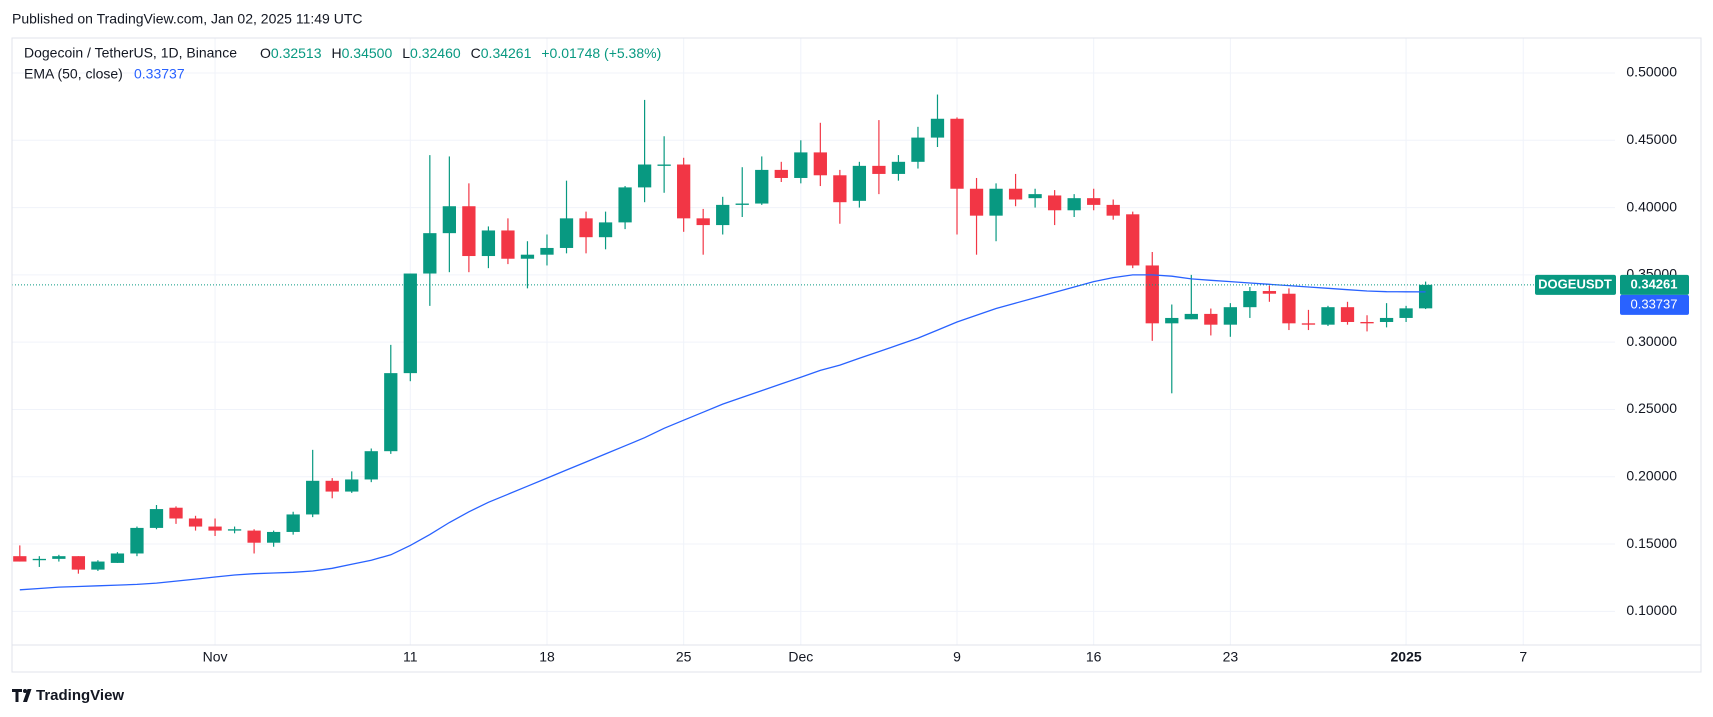  What do you see at coordinates (215, 657) in the screenshot?
I see `x-tick-label: Nov` at bounding box center [215, 657].